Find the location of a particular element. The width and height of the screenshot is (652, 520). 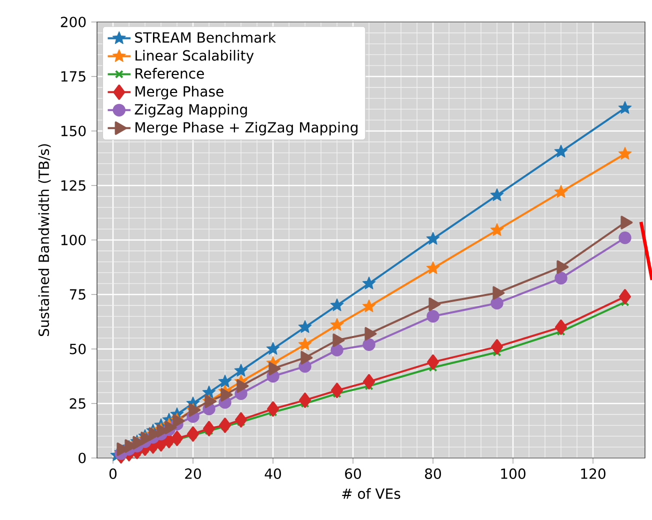

y-tick-label: 50 is located at coordinates (78, 349).